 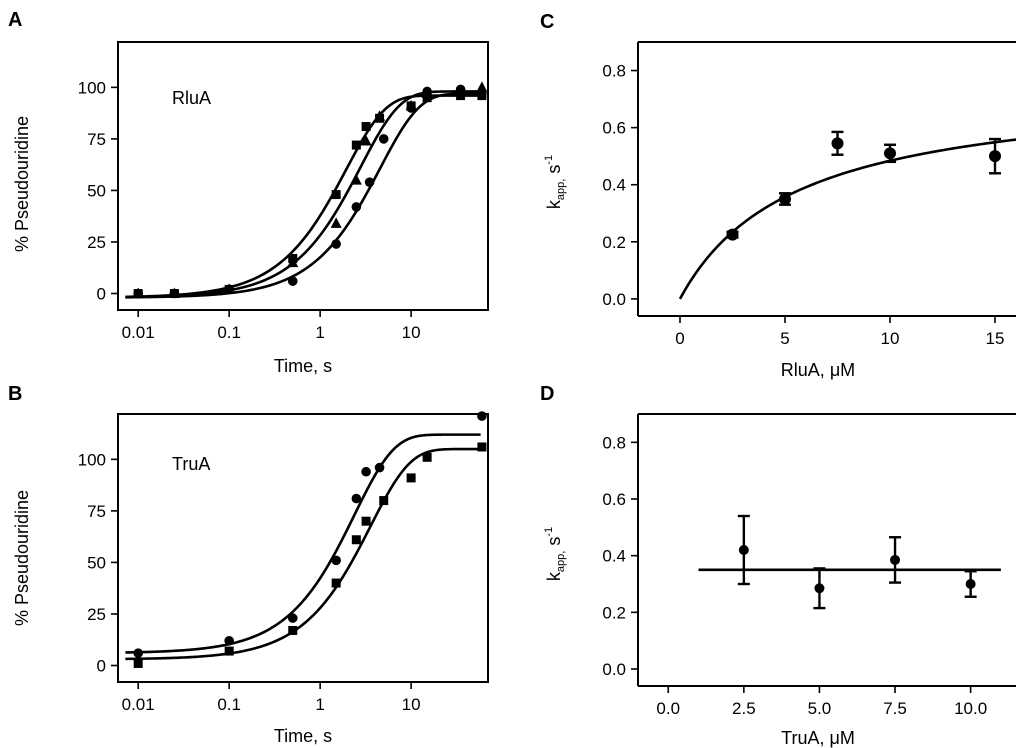 I want to click on y-axis-title-c-unit: s, so click(x=554, y=172).